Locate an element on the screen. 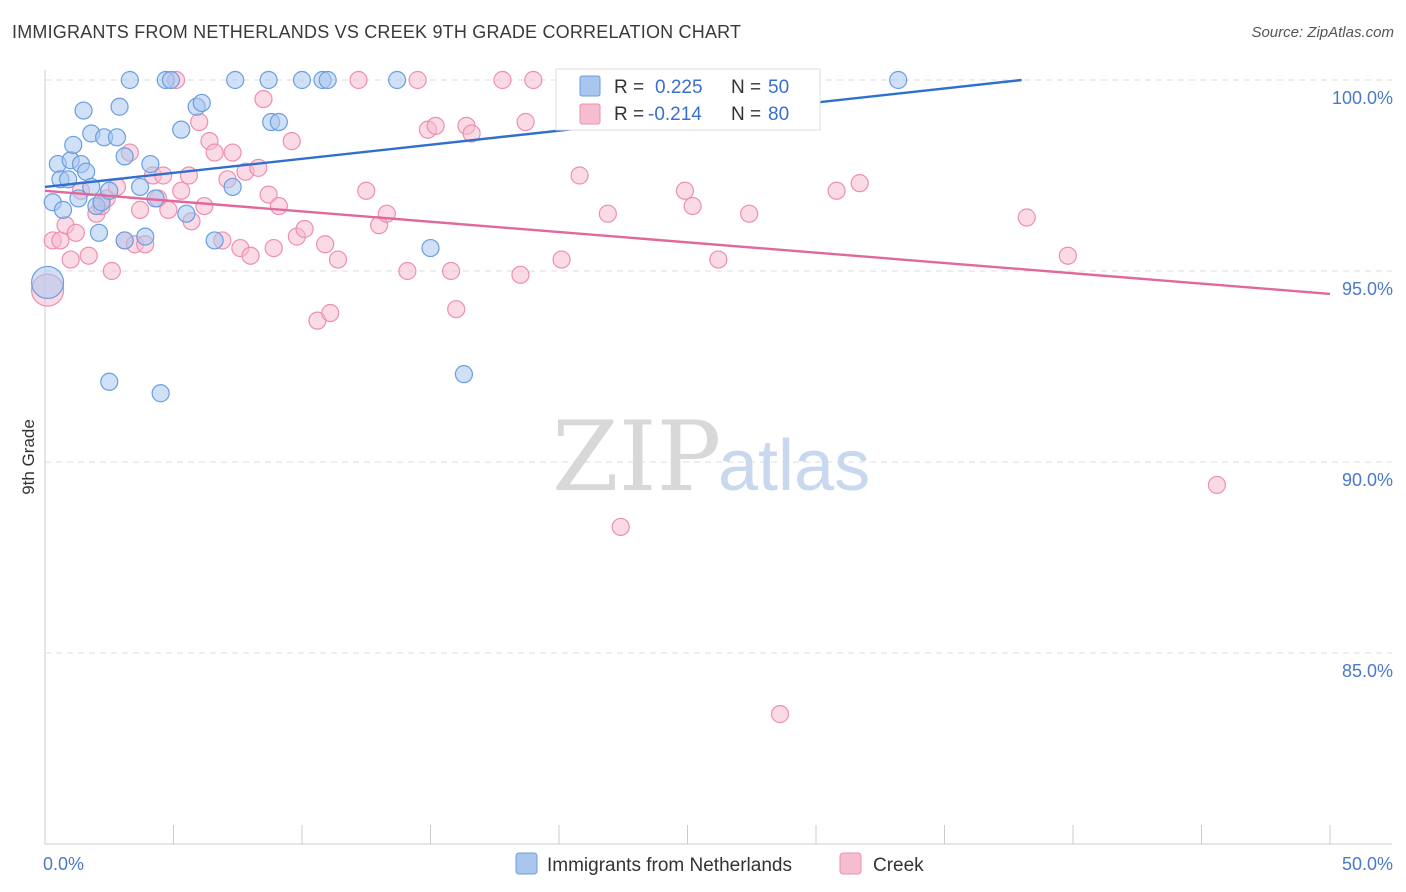 The image size is (1406, 892). x-tick-labels: 0.0% 50.0% is located at coordinates (718, 864).